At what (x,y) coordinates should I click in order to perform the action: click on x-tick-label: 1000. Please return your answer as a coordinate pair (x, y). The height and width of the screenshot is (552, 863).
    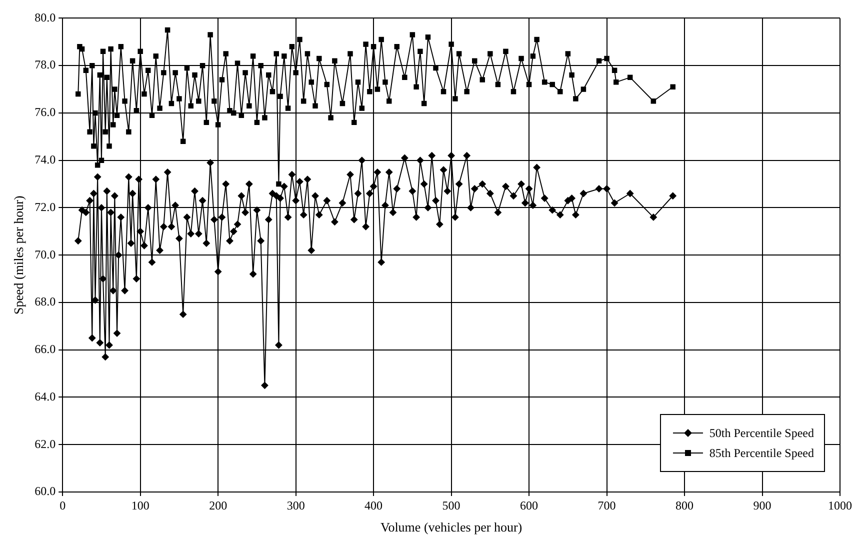
    Looking at the image, I should click on (840, 505).